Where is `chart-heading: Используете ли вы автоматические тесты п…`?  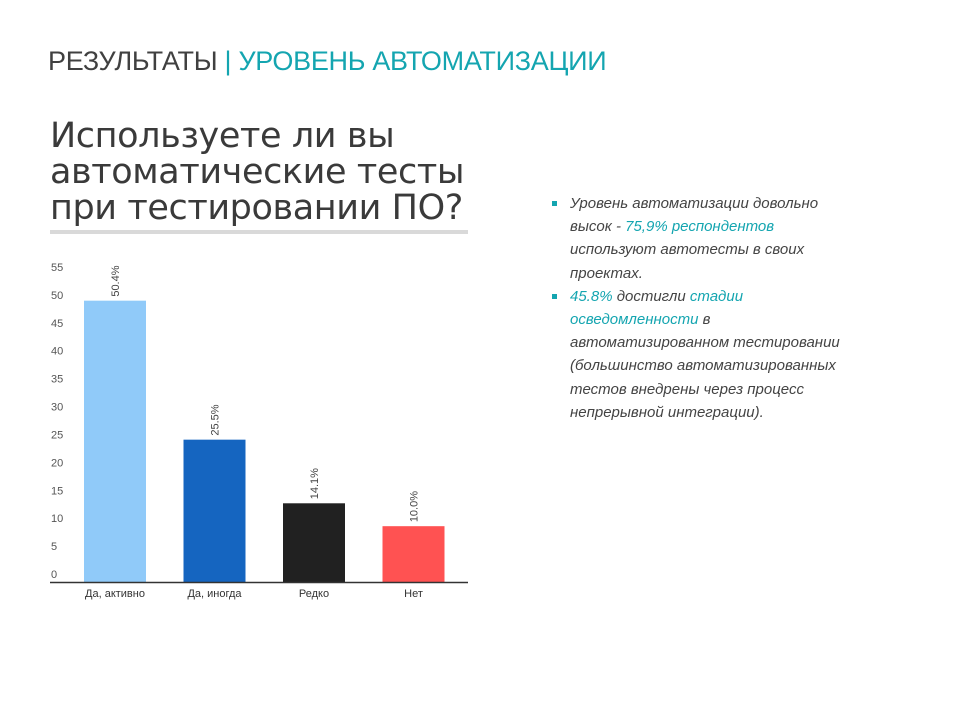 chart-heading: Используете ли вы автоматические тесты п… is located at coordinates (257, 172).